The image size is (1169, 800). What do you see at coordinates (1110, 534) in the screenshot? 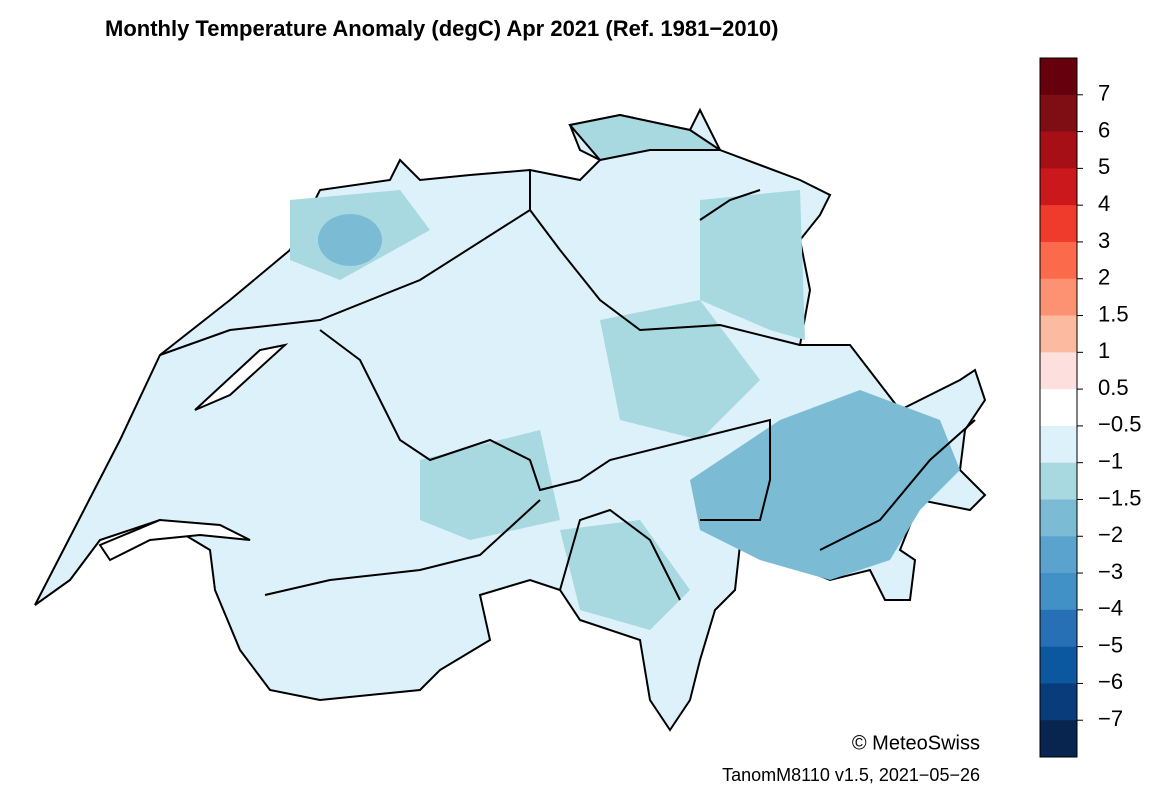
I see `colorbar-label: −2` at bounding box center [1110, 534].